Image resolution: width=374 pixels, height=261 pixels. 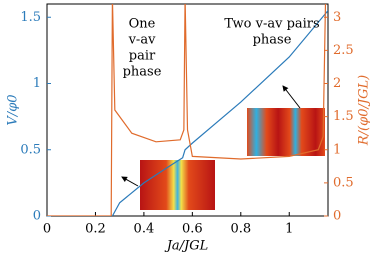 I want to click on y2-tick-label: 1.5, so click(x=343, y=116).